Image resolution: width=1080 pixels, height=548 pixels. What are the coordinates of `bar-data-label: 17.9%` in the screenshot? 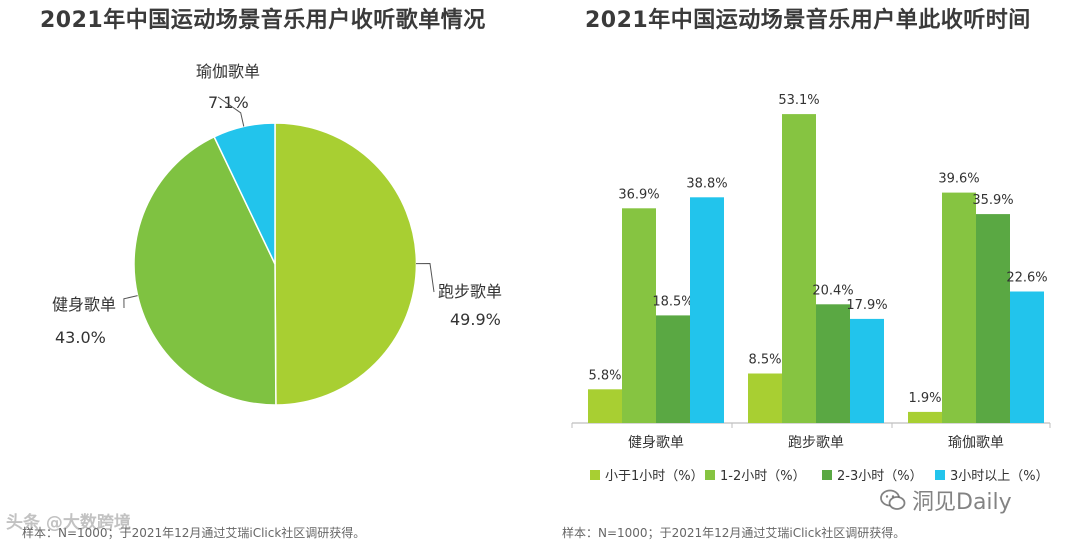 It's located at (866, 305).